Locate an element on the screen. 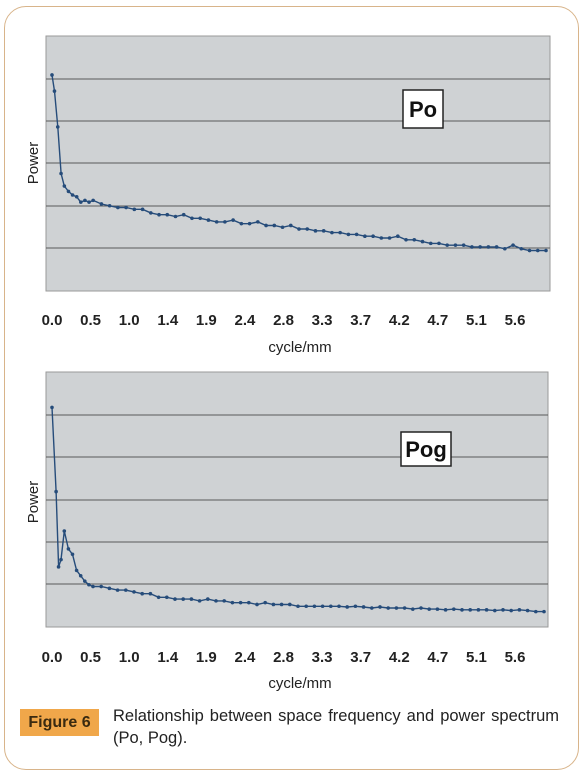  x-tick-label: 0.0 is located at coordinates (52, 657).